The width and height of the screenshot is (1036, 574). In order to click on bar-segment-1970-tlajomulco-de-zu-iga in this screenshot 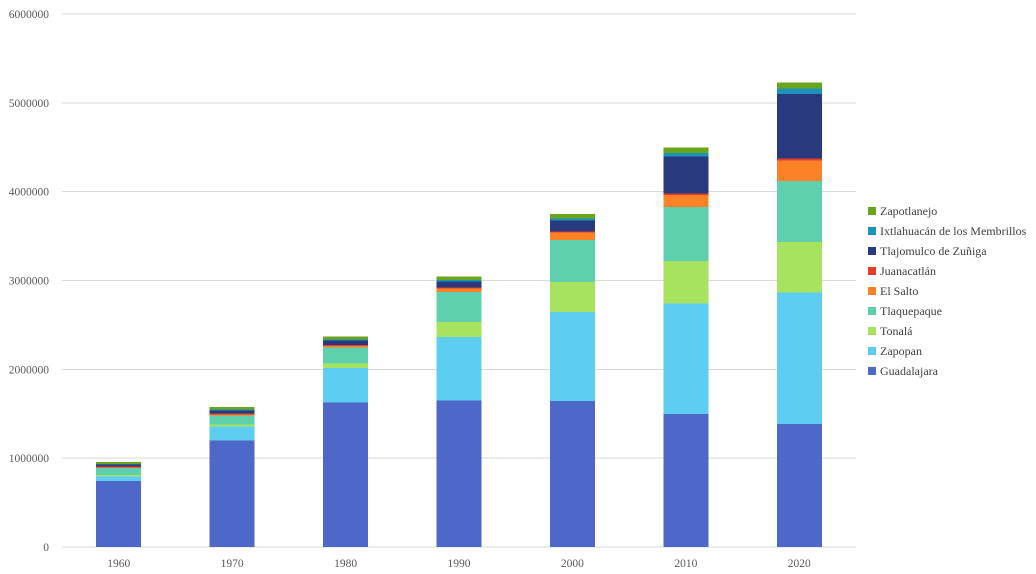, I will do `click(232, 412)`.